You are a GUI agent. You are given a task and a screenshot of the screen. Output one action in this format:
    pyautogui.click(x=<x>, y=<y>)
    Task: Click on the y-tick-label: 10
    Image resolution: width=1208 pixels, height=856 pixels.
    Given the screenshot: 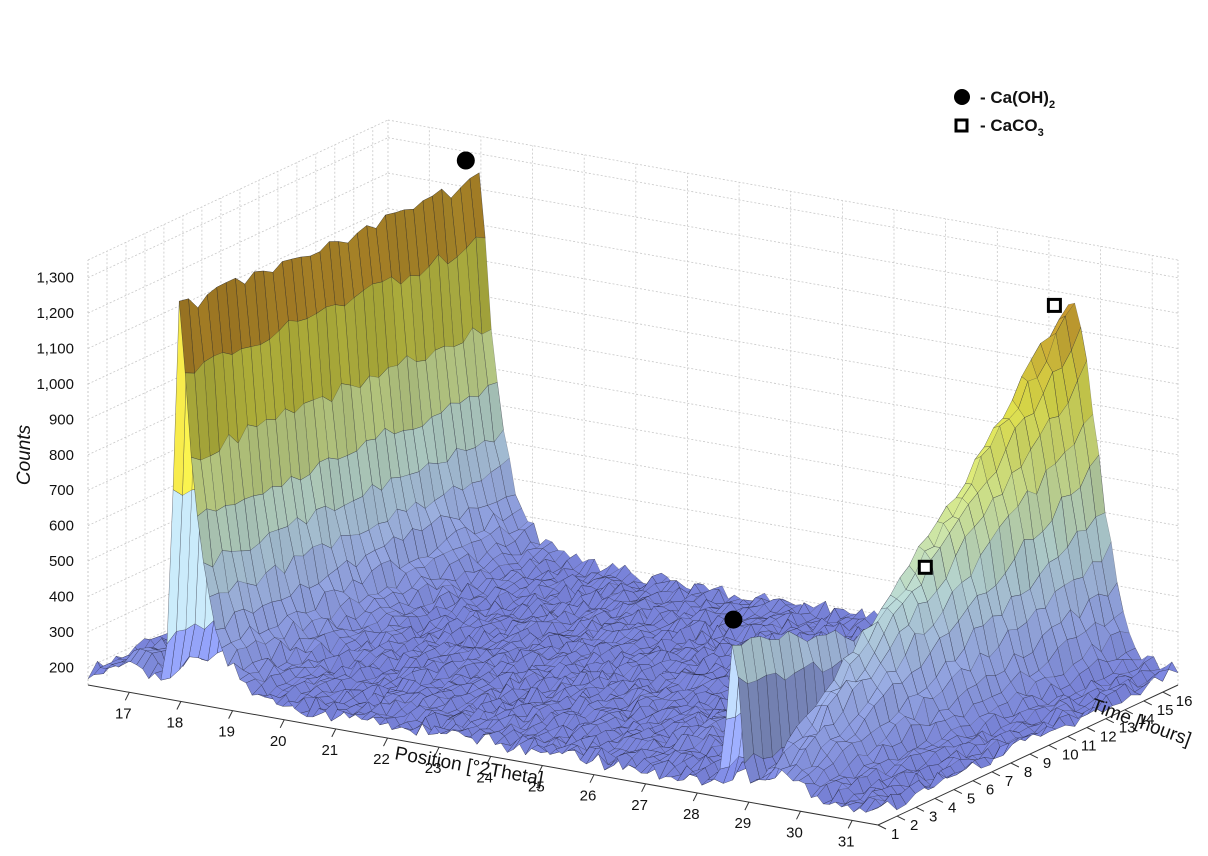 What is the action you would take?
    pyautogui.click(x=1070, y=754)
    